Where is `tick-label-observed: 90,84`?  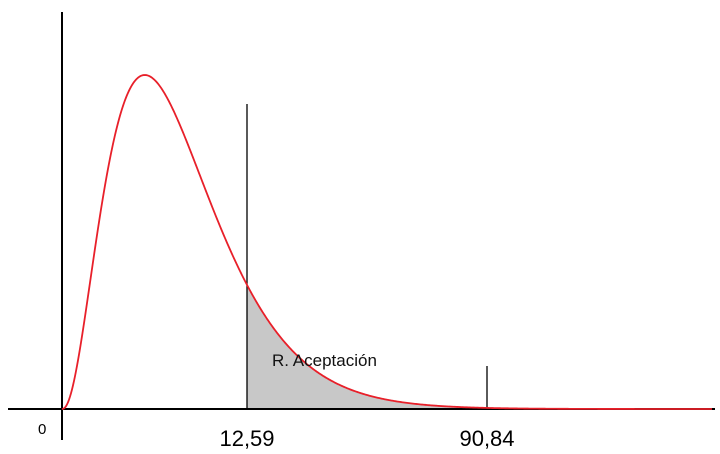
tick-label-observed: 90,84 is located at coordinates (486, 438).